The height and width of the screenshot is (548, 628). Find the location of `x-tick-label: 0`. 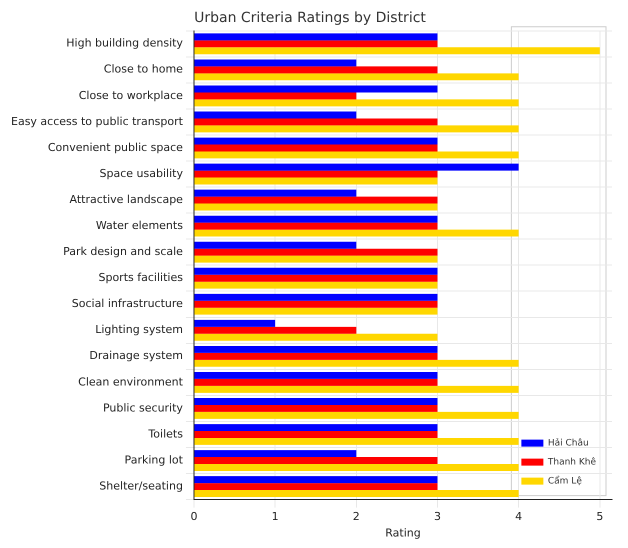

x-tick-label: 0 is located at coordinates (194, 517).